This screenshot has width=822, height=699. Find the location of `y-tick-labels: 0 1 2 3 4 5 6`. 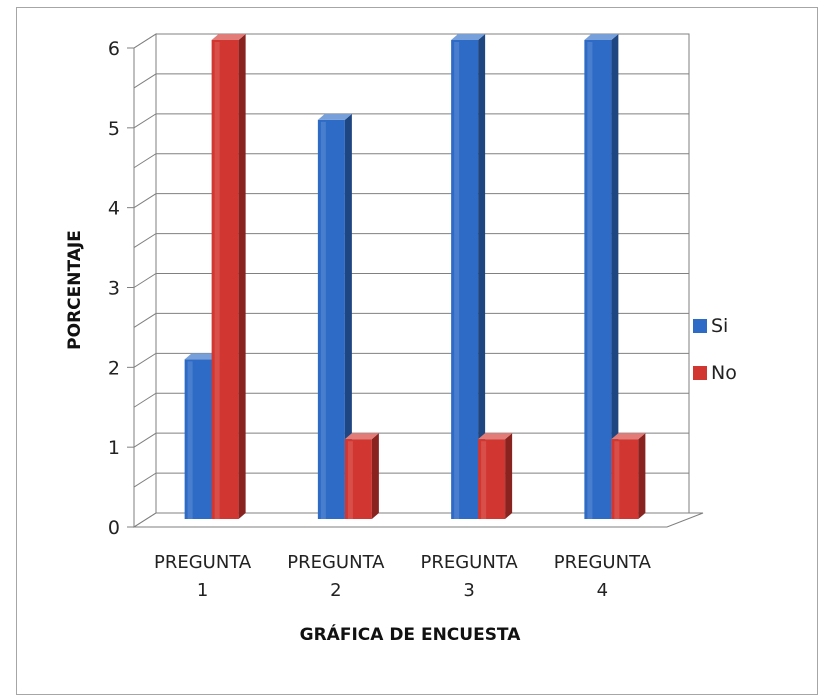

y-tick-labels: 0 1 2 3 4 5 6 is located at coordinates (121, 288).